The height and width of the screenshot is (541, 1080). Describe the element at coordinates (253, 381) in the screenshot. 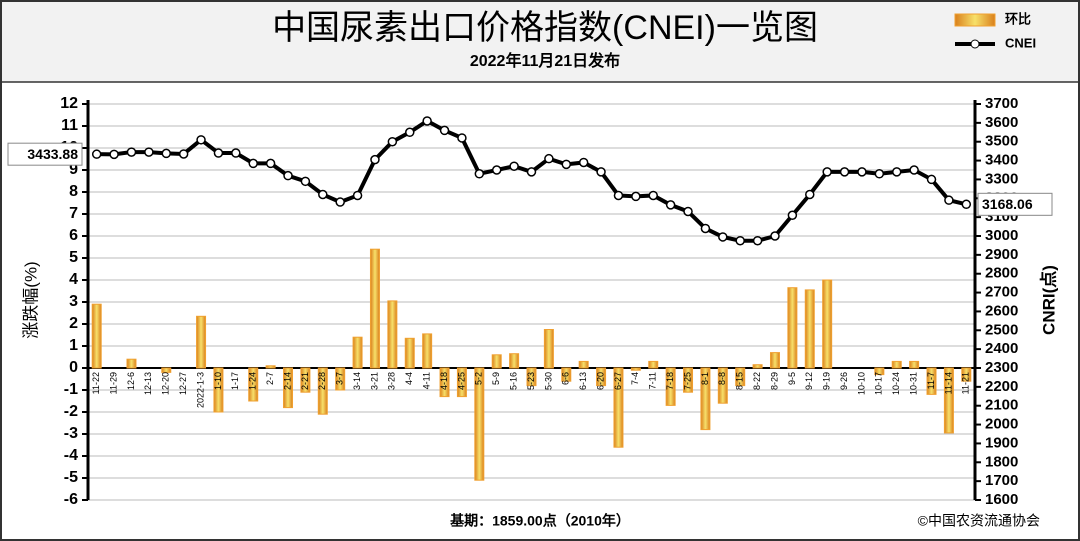

I see `x-tick-label: 1-24` at that location.